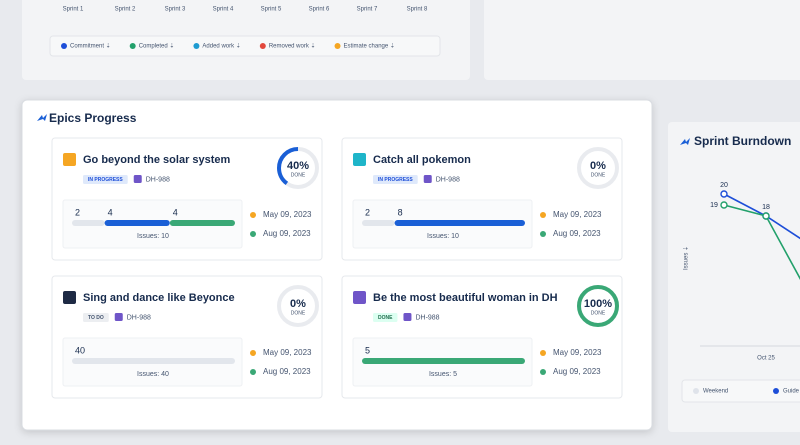 The width and height of the screenshot is (800, 445). Describe the element at coordinates (175, 10) in the screenshot. I see `x-tick-label: Sprint 3` at that location.